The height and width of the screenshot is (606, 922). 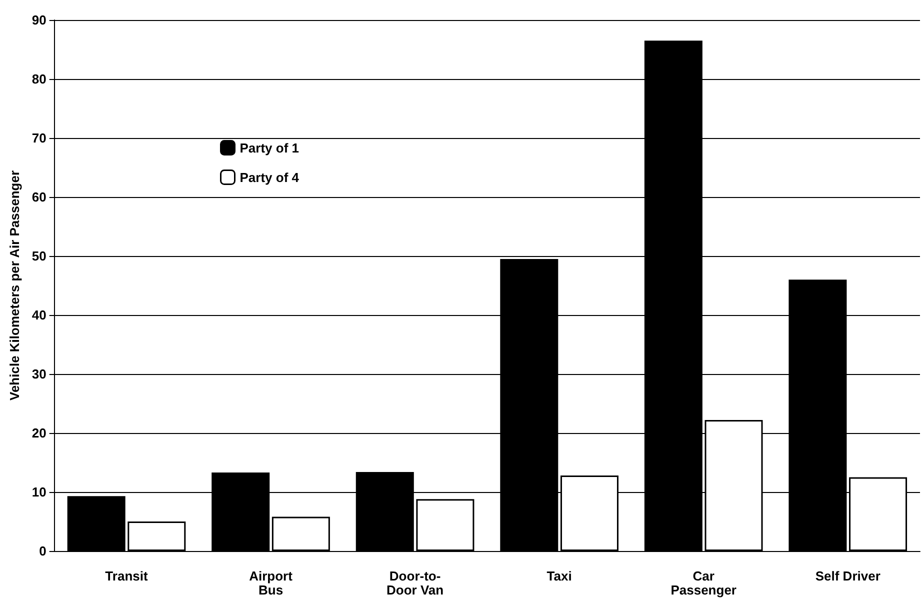 What do you see at coordinates (42, 551) in the screenshot?
I see `y-tick-label: 0` at bounding box center [42, 551].